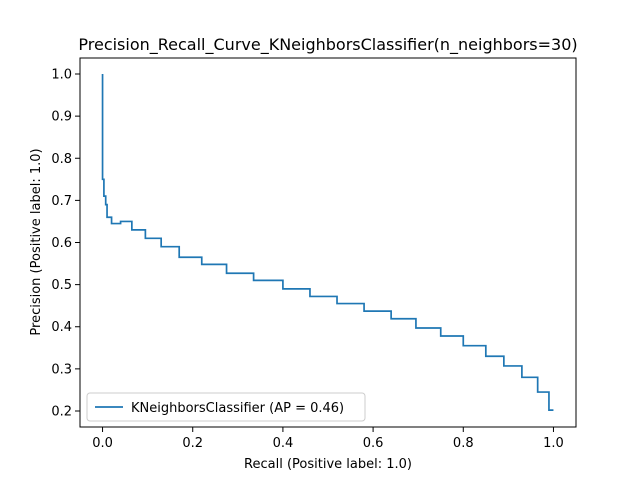 The image size is (640, 480). Describe the element at coordinates (61, 201) in the screenshot. I see `y-tick-label: 0.7` at that location.